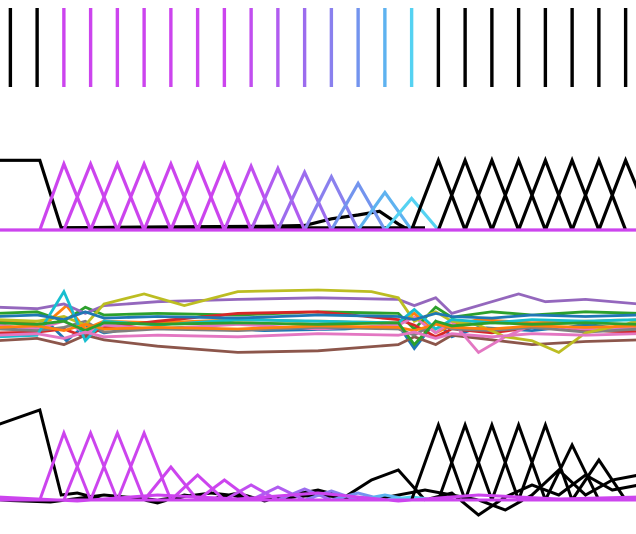  I want to click on noisy-traces-panel, so click(318, 321).